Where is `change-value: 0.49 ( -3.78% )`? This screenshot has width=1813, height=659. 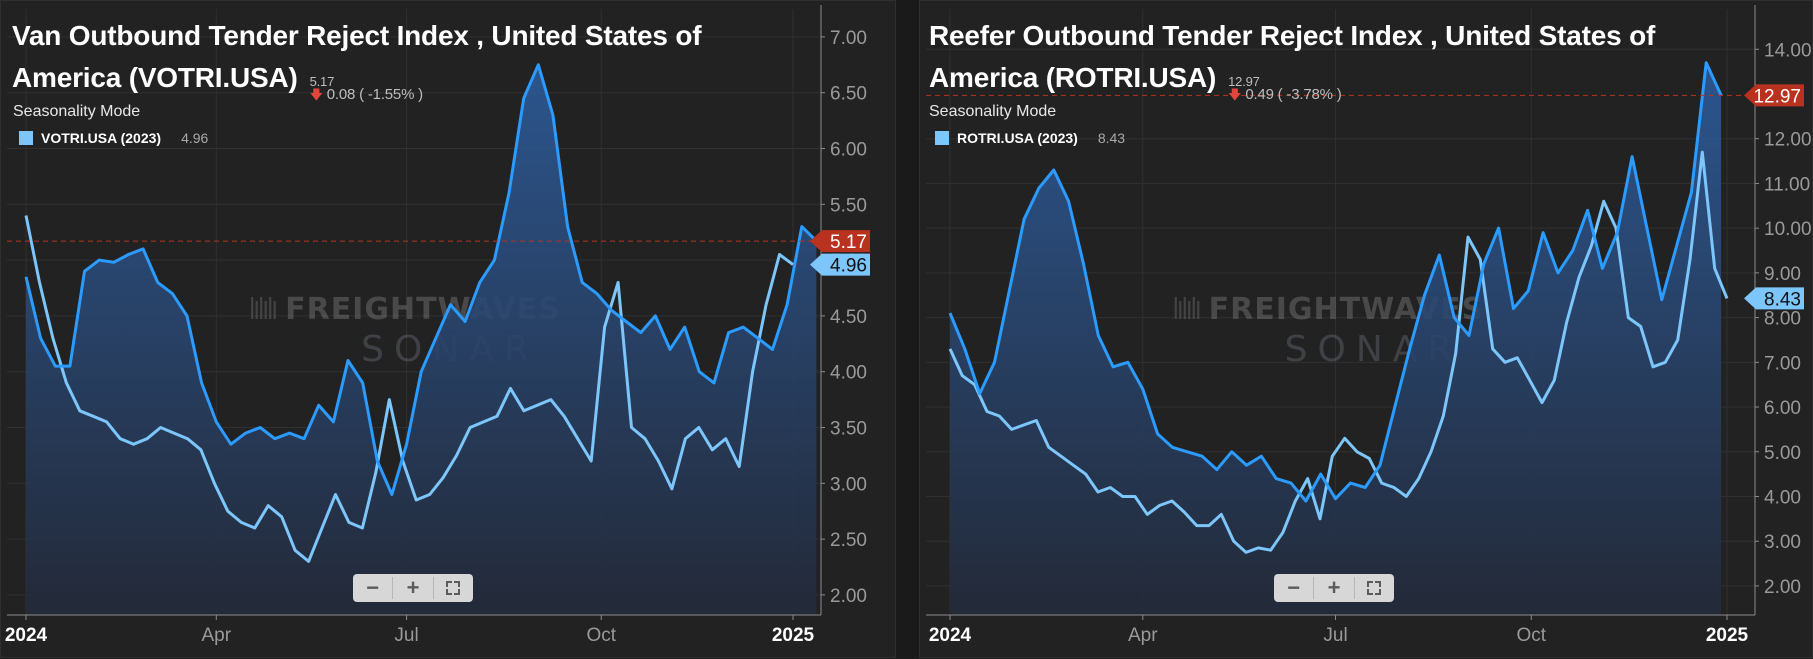
change-value: 0.49 ( -3.78% ) is located at coordinates (1293, 94).